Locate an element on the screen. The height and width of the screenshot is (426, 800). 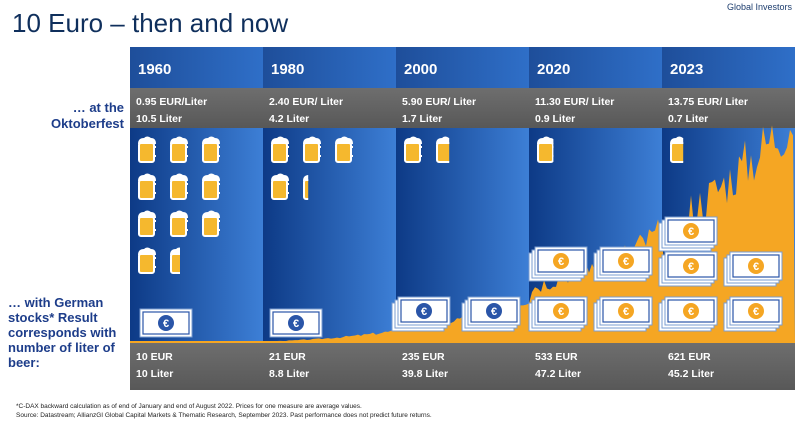
stock-result-box: 10 EUR 10 Liter is located at coordinates (196, 366).